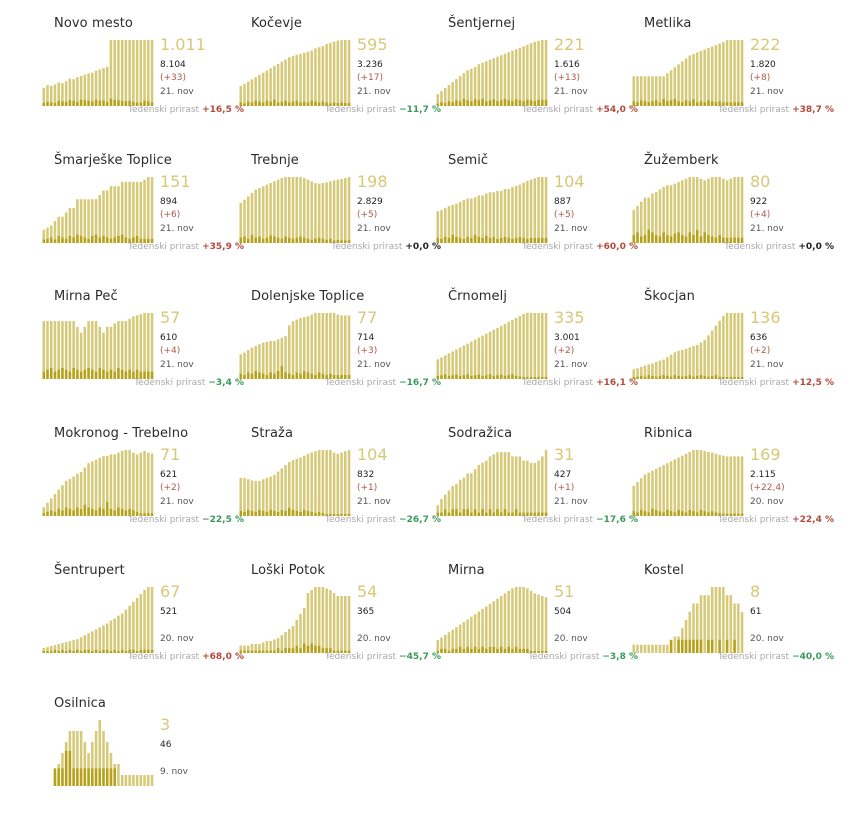  Describe the element at coordinates (295, 346) in the screenshot. I see `sparkline-bar-chart` at that location.